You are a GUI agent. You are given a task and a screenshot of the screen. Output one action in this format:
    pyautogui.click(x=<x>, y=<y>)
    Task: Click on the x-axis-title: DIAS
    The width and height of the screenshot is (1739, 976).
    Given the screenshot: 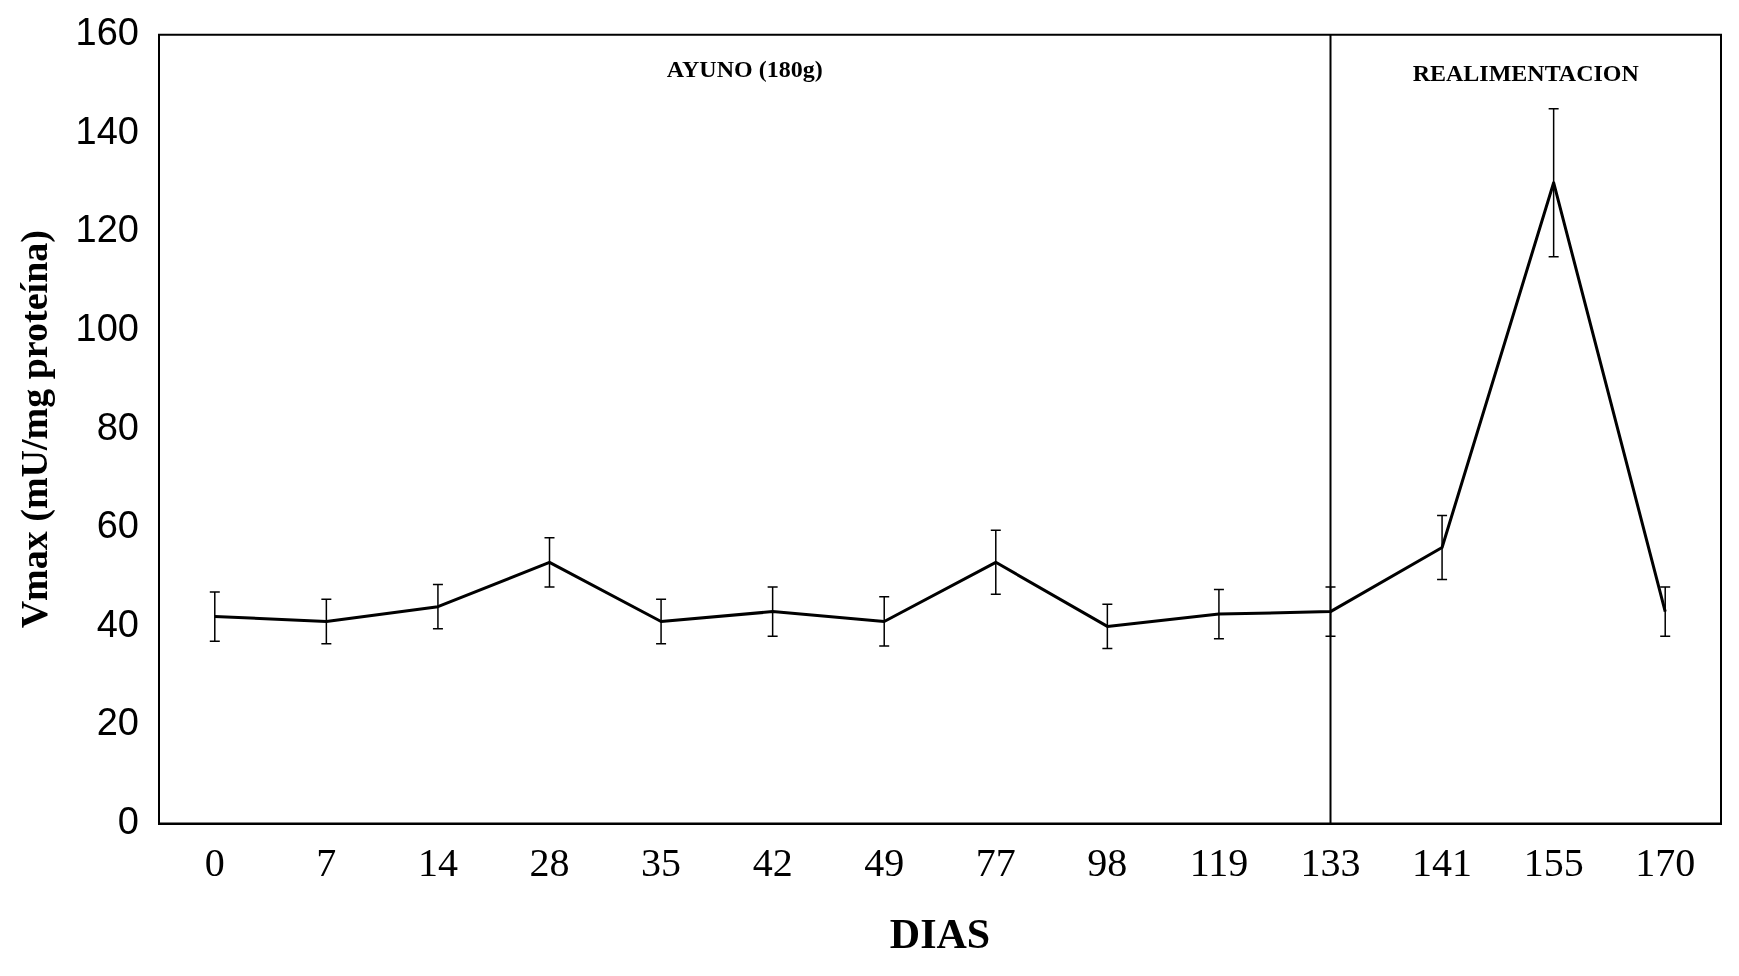 What is the action you would take?
    pyautogui.click(x=940, y=933)
    